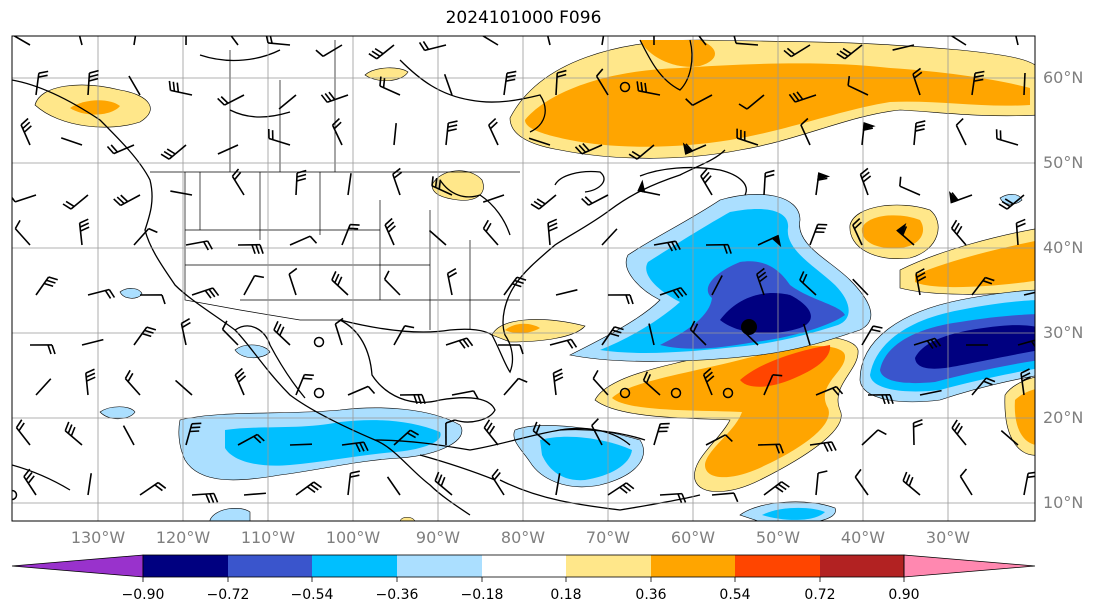  Describe the element at coordinates (1063, 502) in the screenshot. I see `lat-label: 10°N` at that location.